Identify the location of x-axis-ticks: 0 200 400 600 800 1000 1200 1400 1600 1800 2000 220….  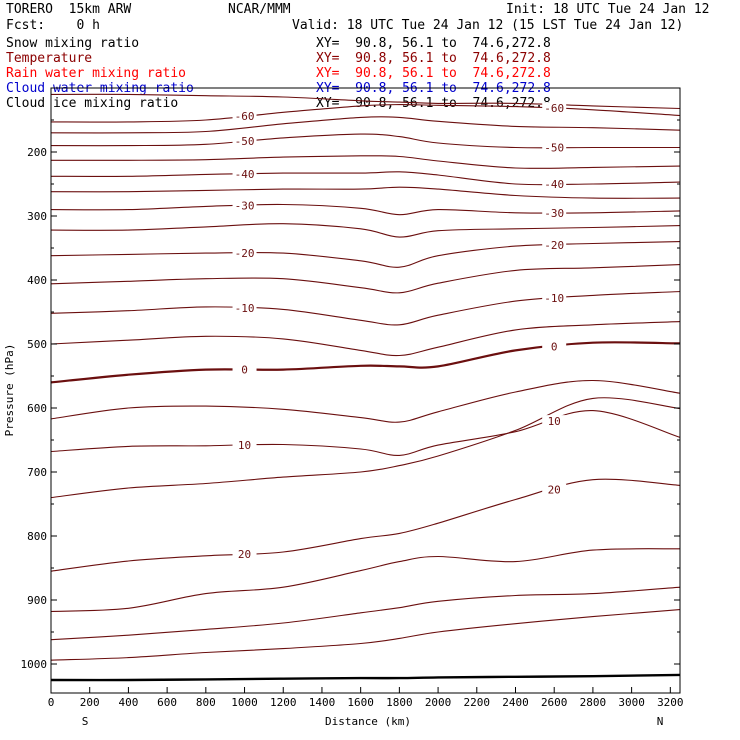
(366, 698).